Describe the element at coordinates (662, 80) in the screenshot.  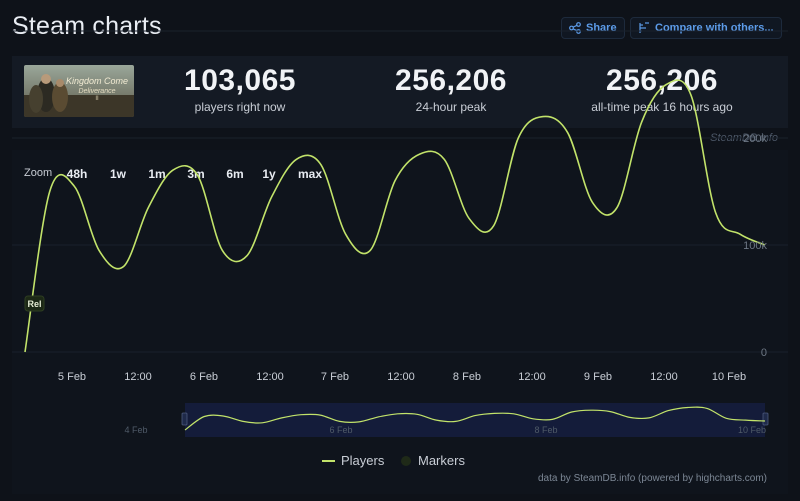
I see `all-time-peak-value: 256,206` at that location.